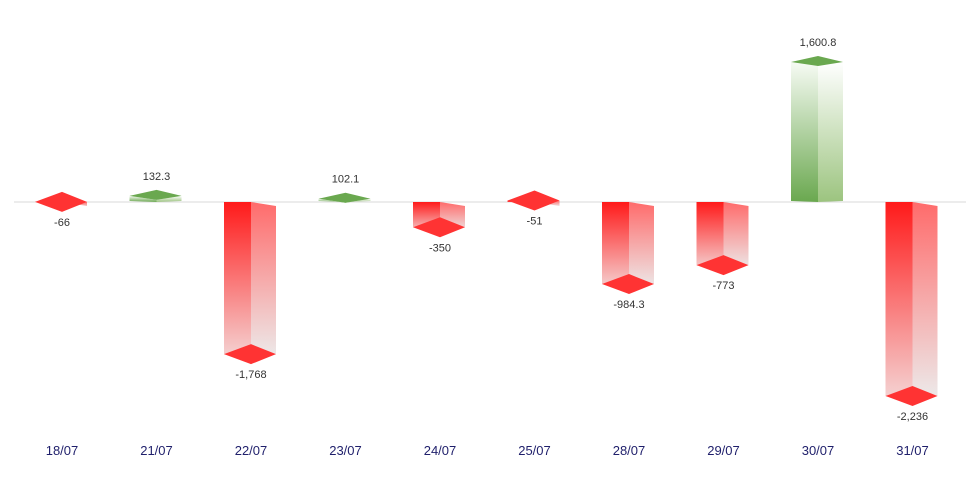 The image size is (980, 477). What do you see at coordinates (534, 450) in the screenshot?
I see `x-tick-label: 25/07` at bounding box center [534, 450].